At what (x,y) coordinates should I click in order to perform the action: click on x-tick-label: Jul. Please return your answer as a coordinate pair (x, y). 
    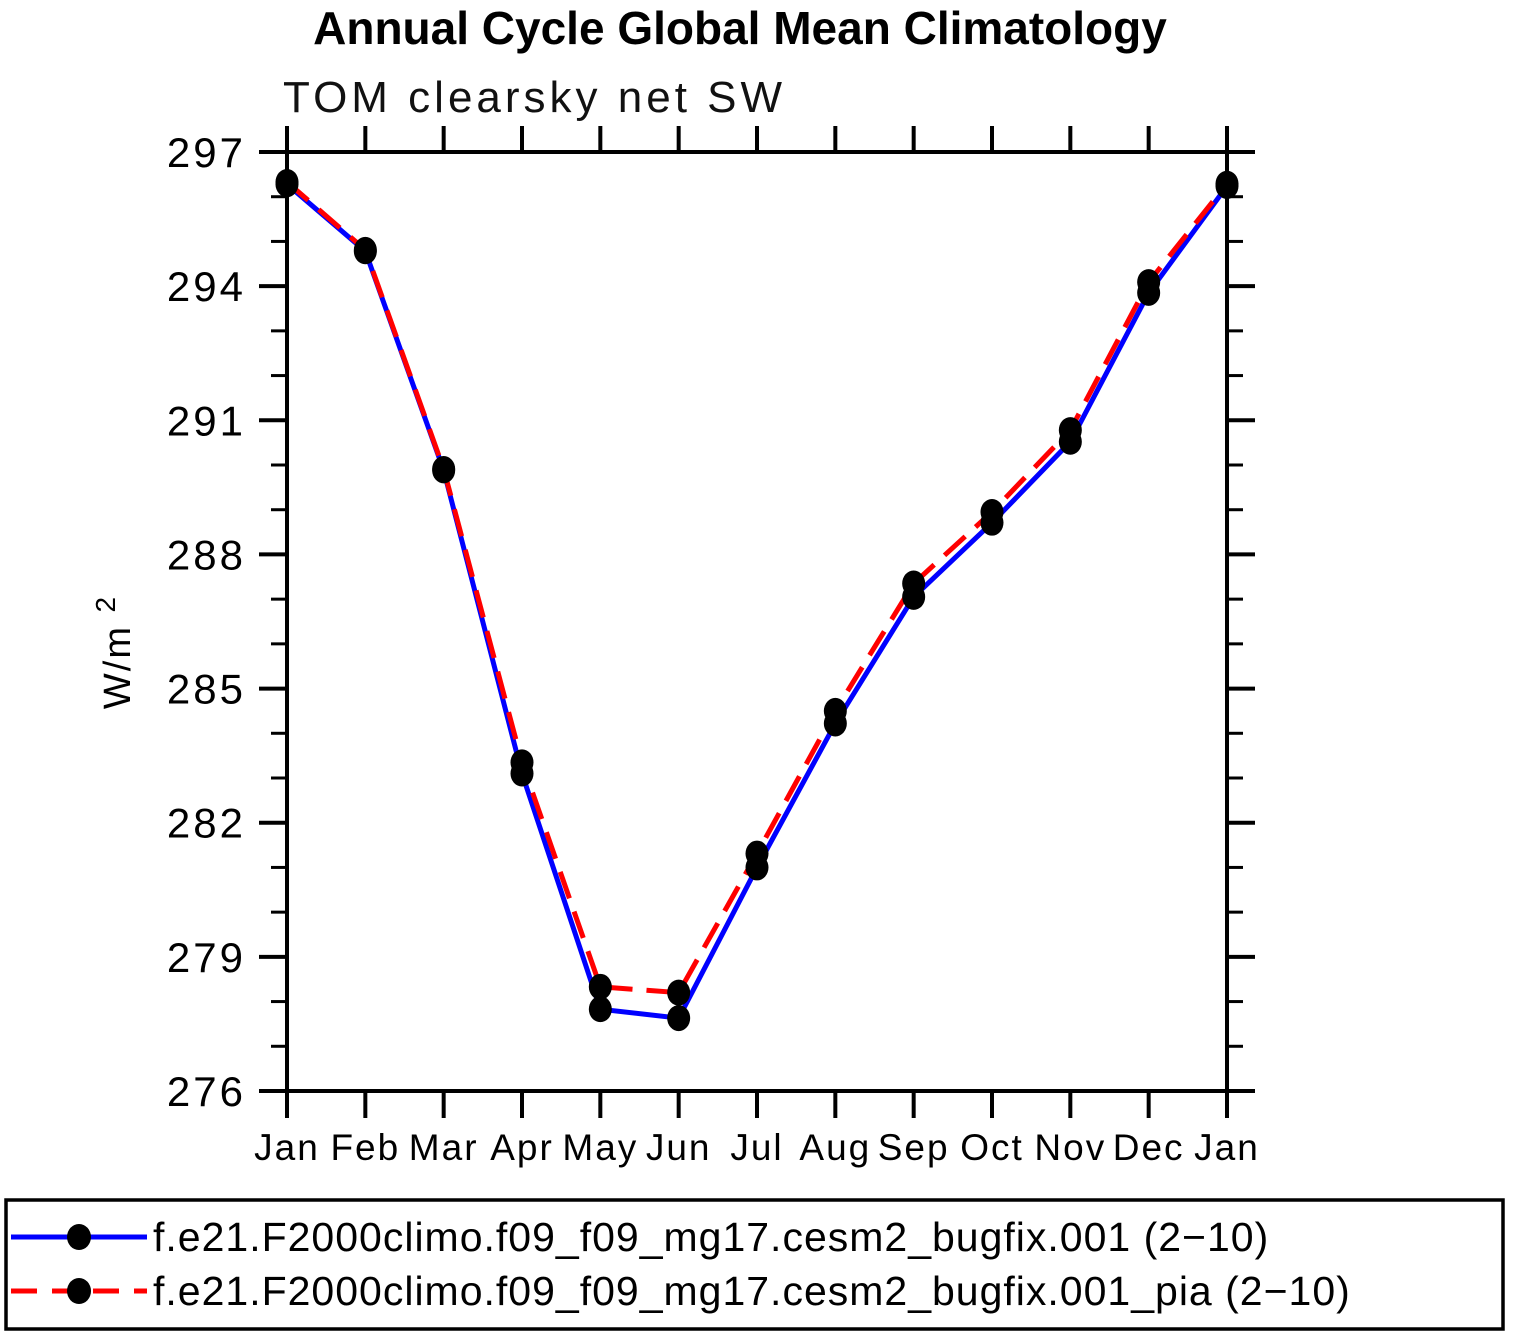
    Looking at the image, I should click on (756, 1147).